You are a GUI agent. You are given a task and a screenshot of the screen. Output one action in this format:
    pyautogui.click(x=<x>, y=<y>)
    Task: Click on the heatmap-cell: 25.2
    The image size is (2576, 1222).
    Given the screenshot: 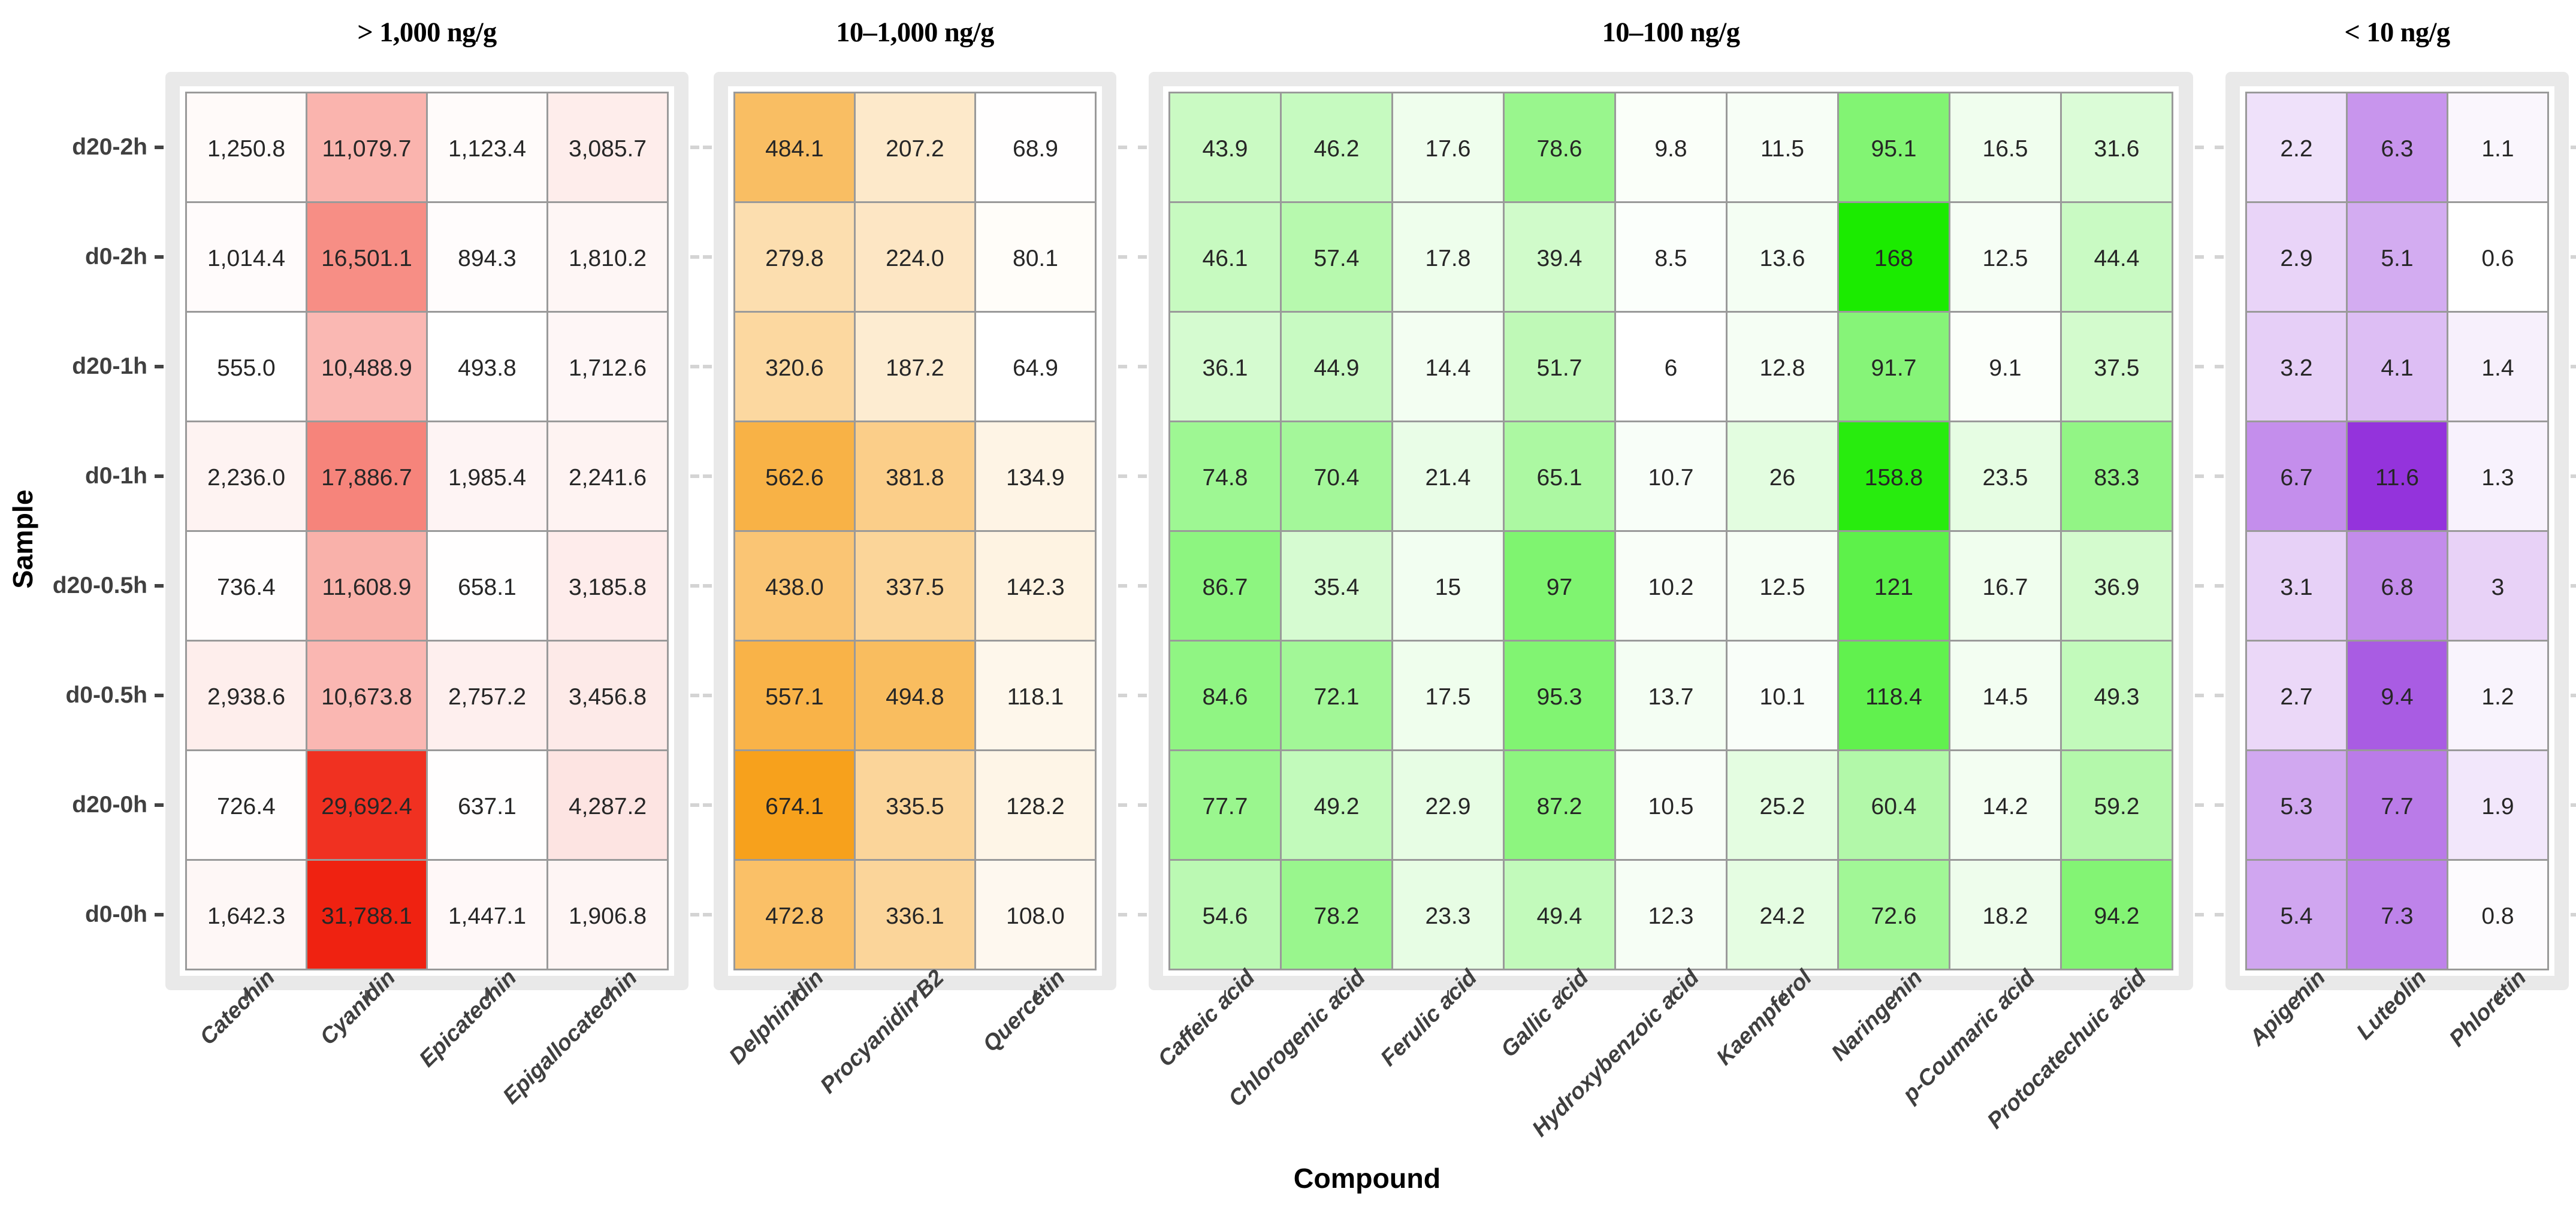 What is the action you would take?
    pyautogui.click(x=1782, y=805)
    